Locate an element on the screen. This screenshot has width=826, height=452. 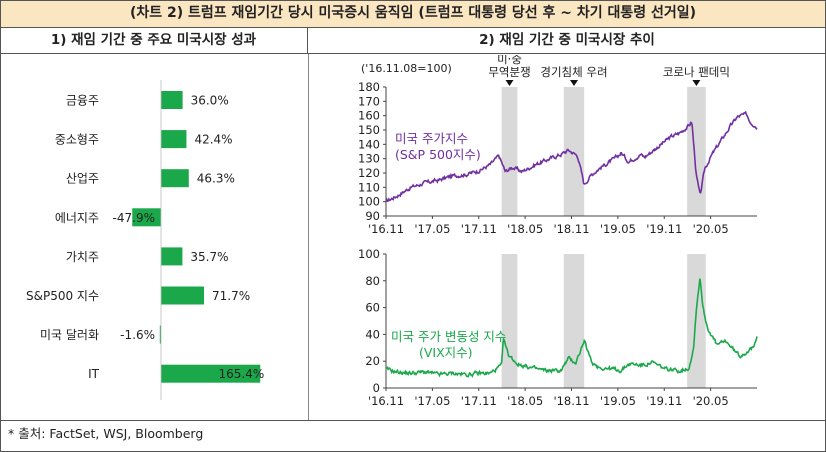
sp500-y-tick-label: 170 is located at coordinates (369, 101).